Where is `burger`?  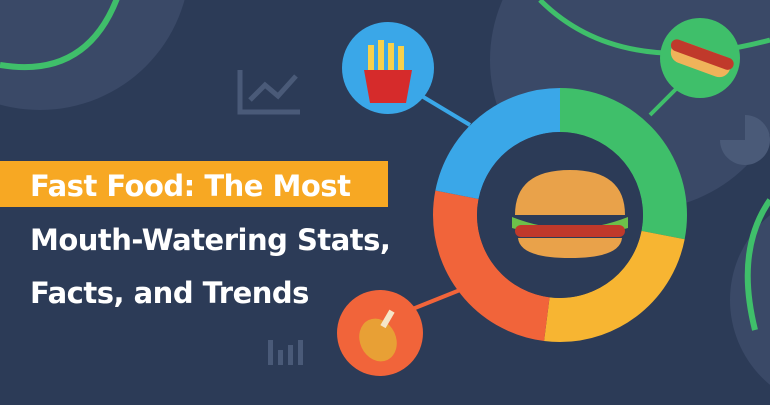 burger is located at coordinates (570, 214).